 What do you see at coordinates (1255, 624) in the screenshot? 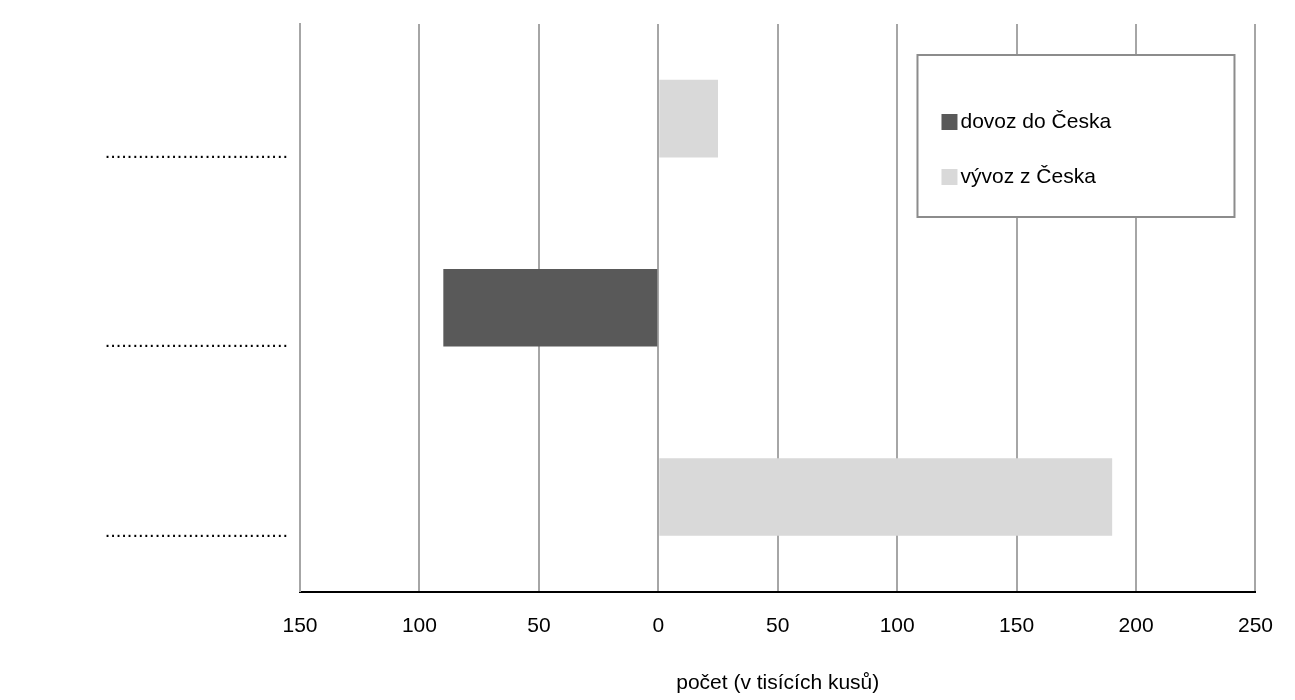
I see `x-tick-label: 250` at bounding box center [1255, 624].